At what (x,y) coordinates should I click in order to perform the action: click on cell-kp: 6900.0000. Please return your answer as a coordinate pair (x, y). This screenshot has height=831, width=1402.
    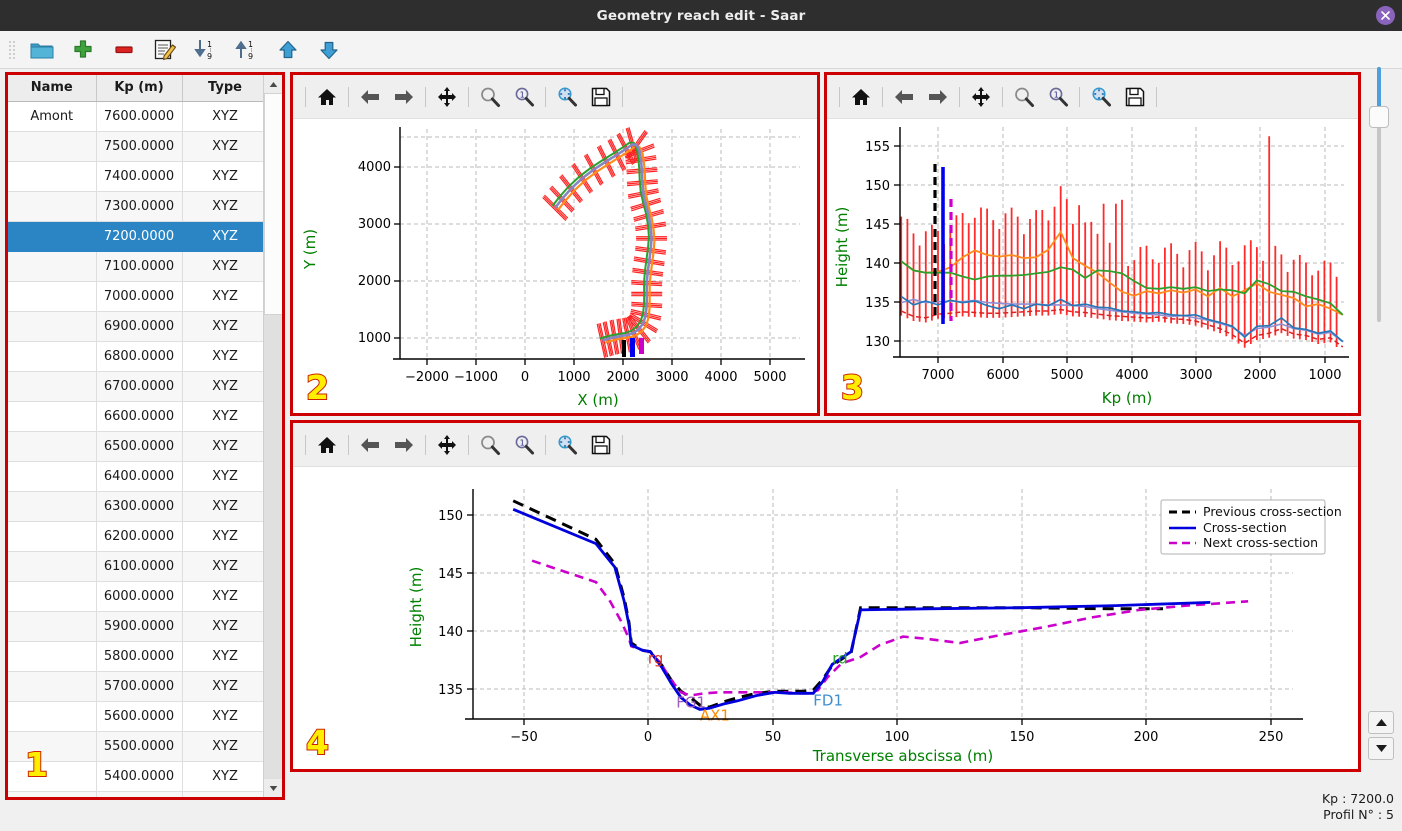
    Looking at the image, I should click on (139, 326).